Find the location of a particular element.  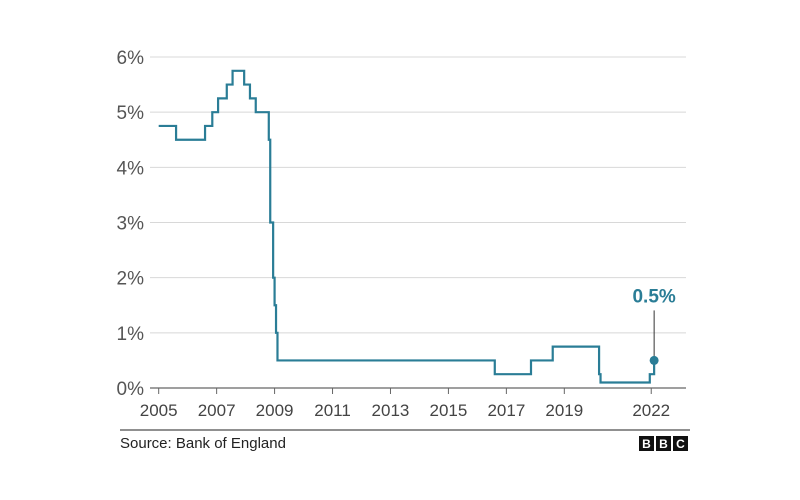

y-tick-label: 2% is located at coordinates (131, 279).